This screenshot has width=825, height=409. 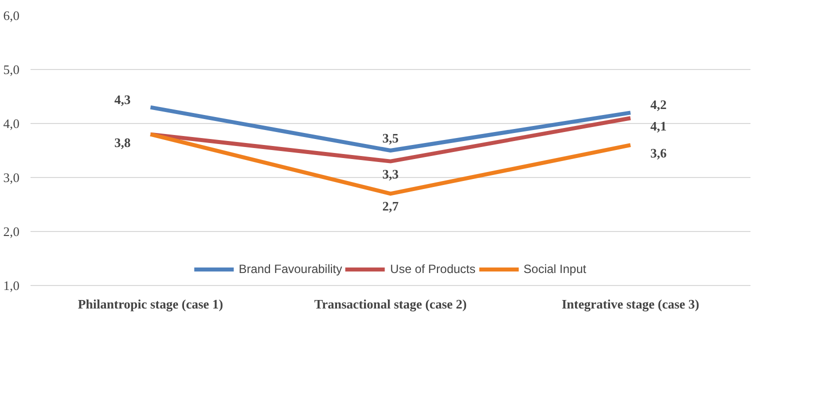 I want to click on y-tick-label: 4,0, so click(x=11, y=123).